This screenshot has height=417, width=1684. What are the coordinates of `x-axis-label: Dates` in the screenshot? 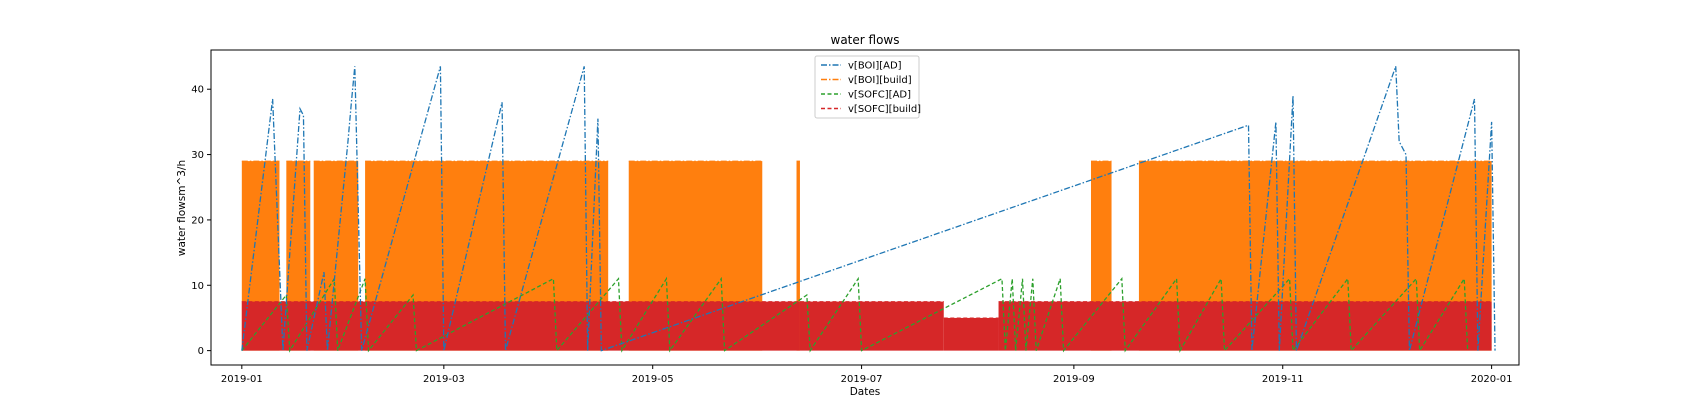 It's located at (865, 392).